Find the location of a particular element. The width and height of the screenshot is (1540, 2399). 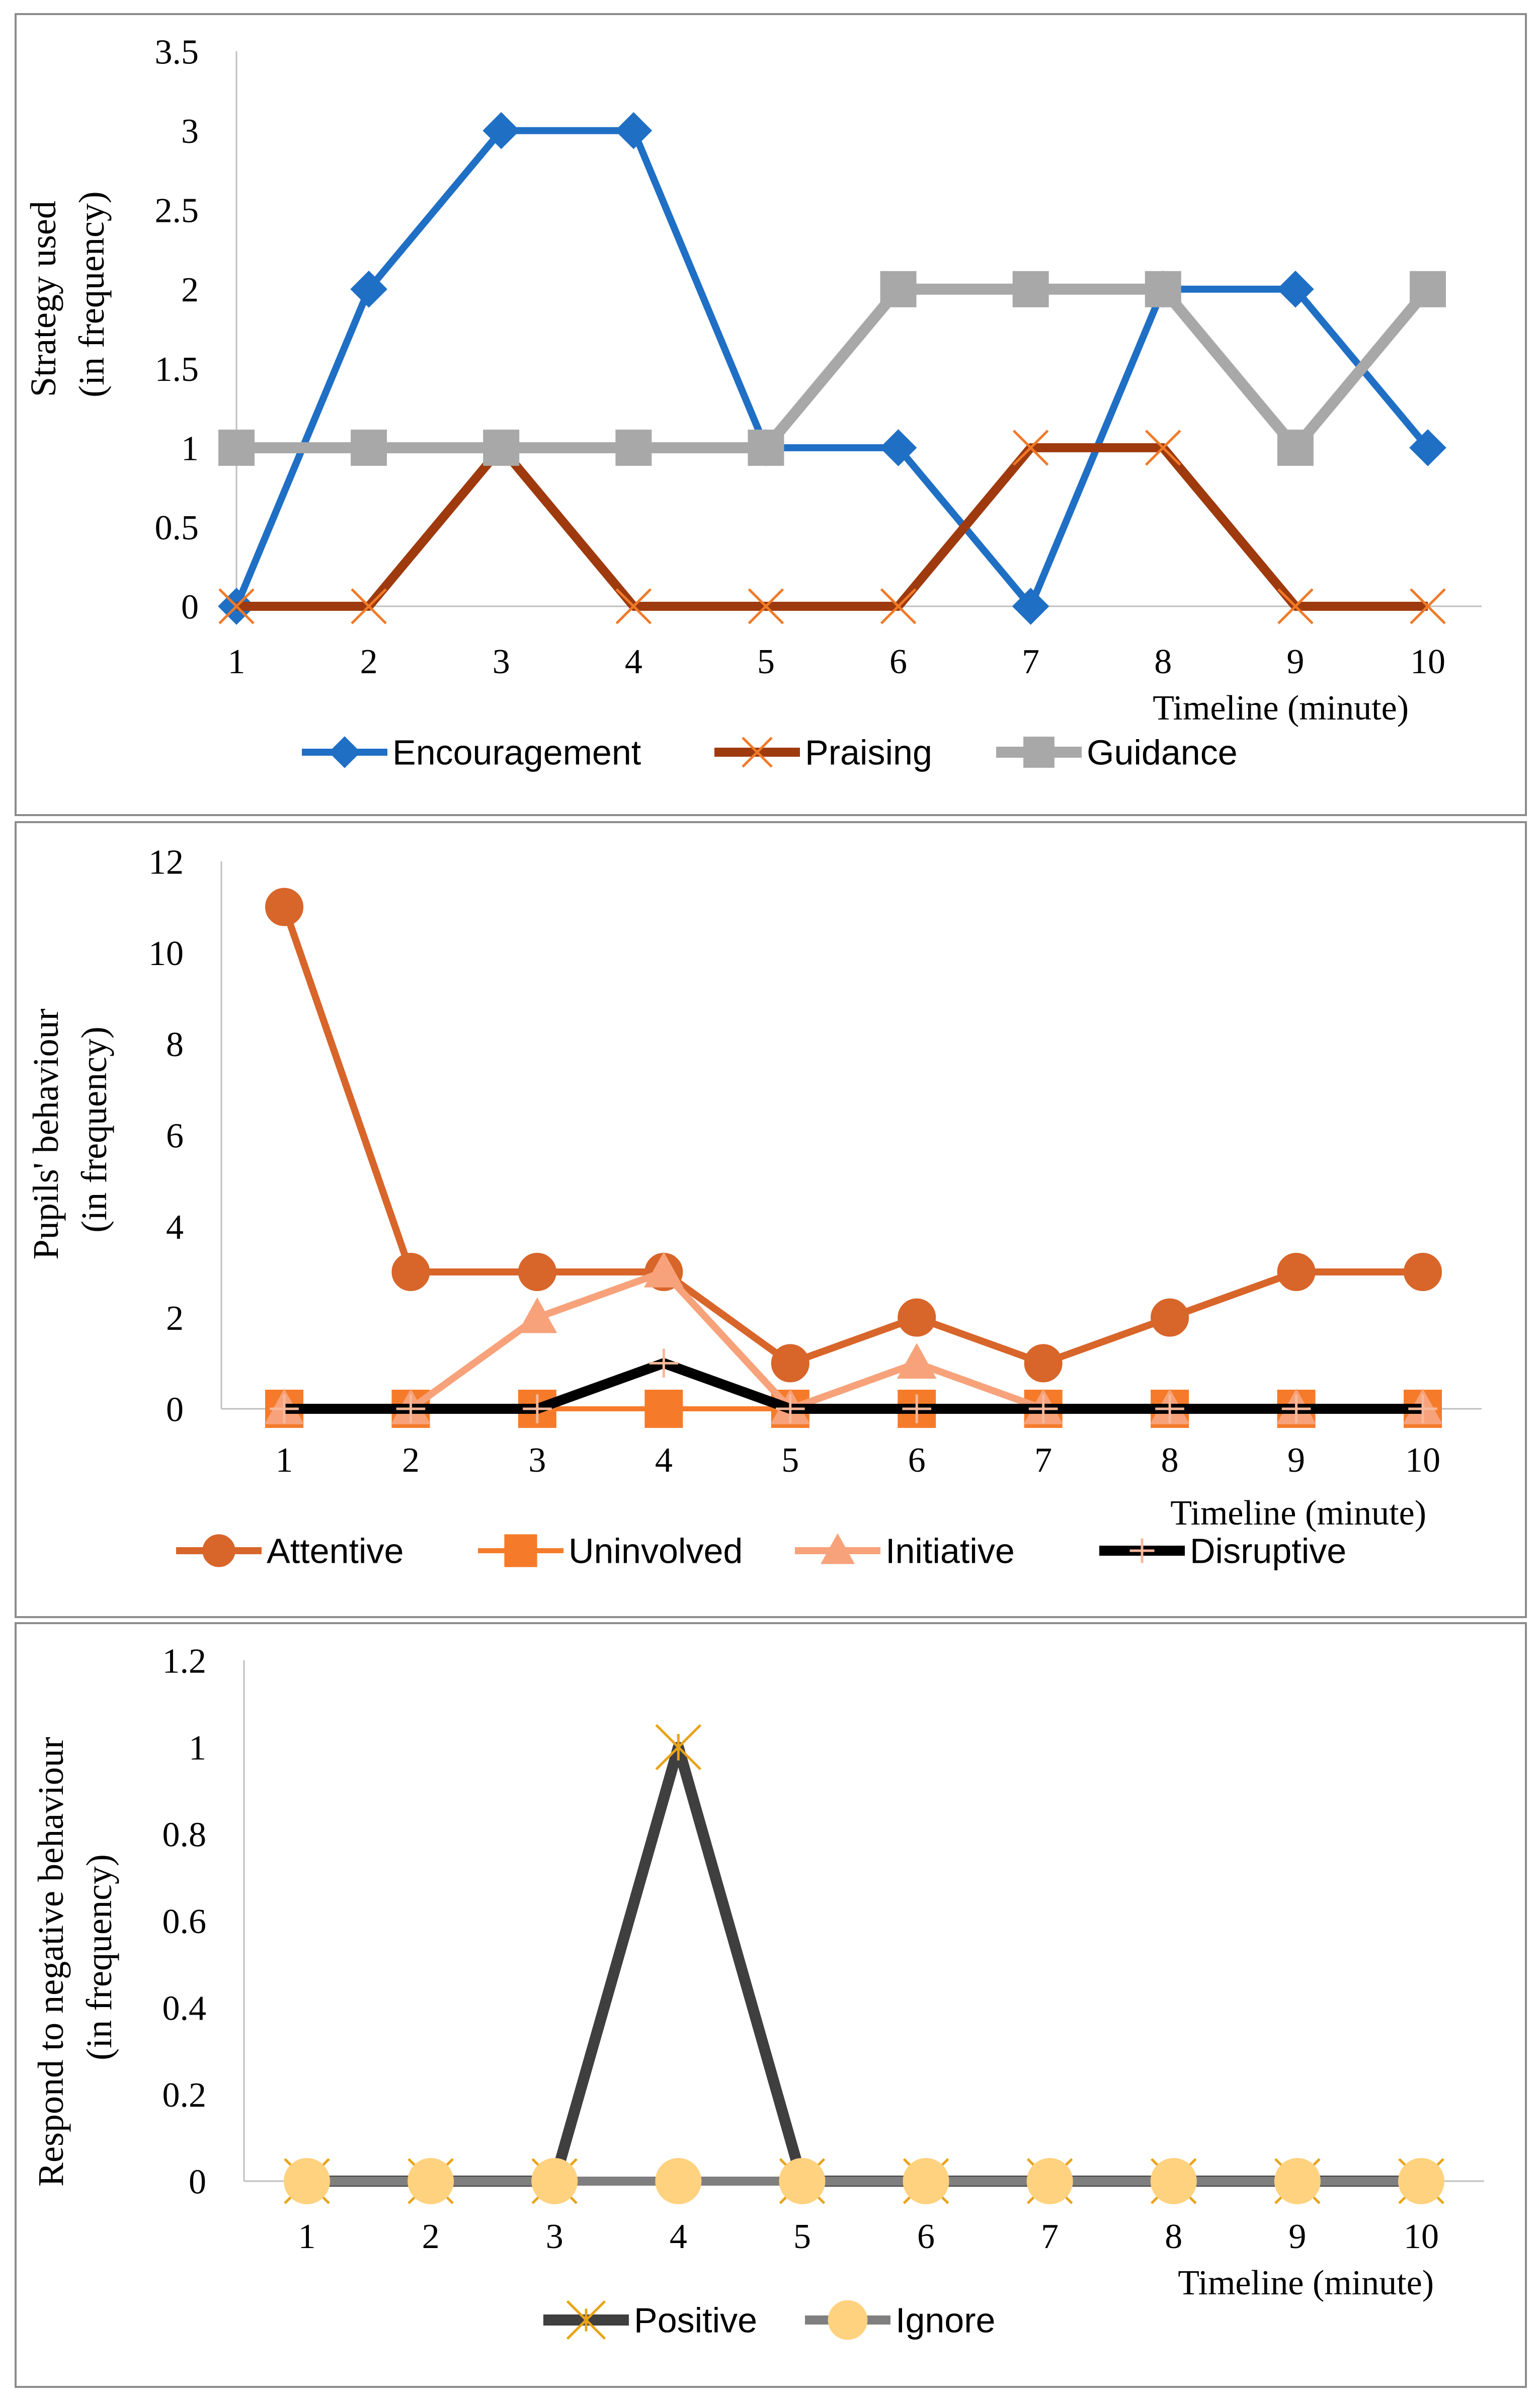

legend-label: Positive is located at coordinates (696, 2320).